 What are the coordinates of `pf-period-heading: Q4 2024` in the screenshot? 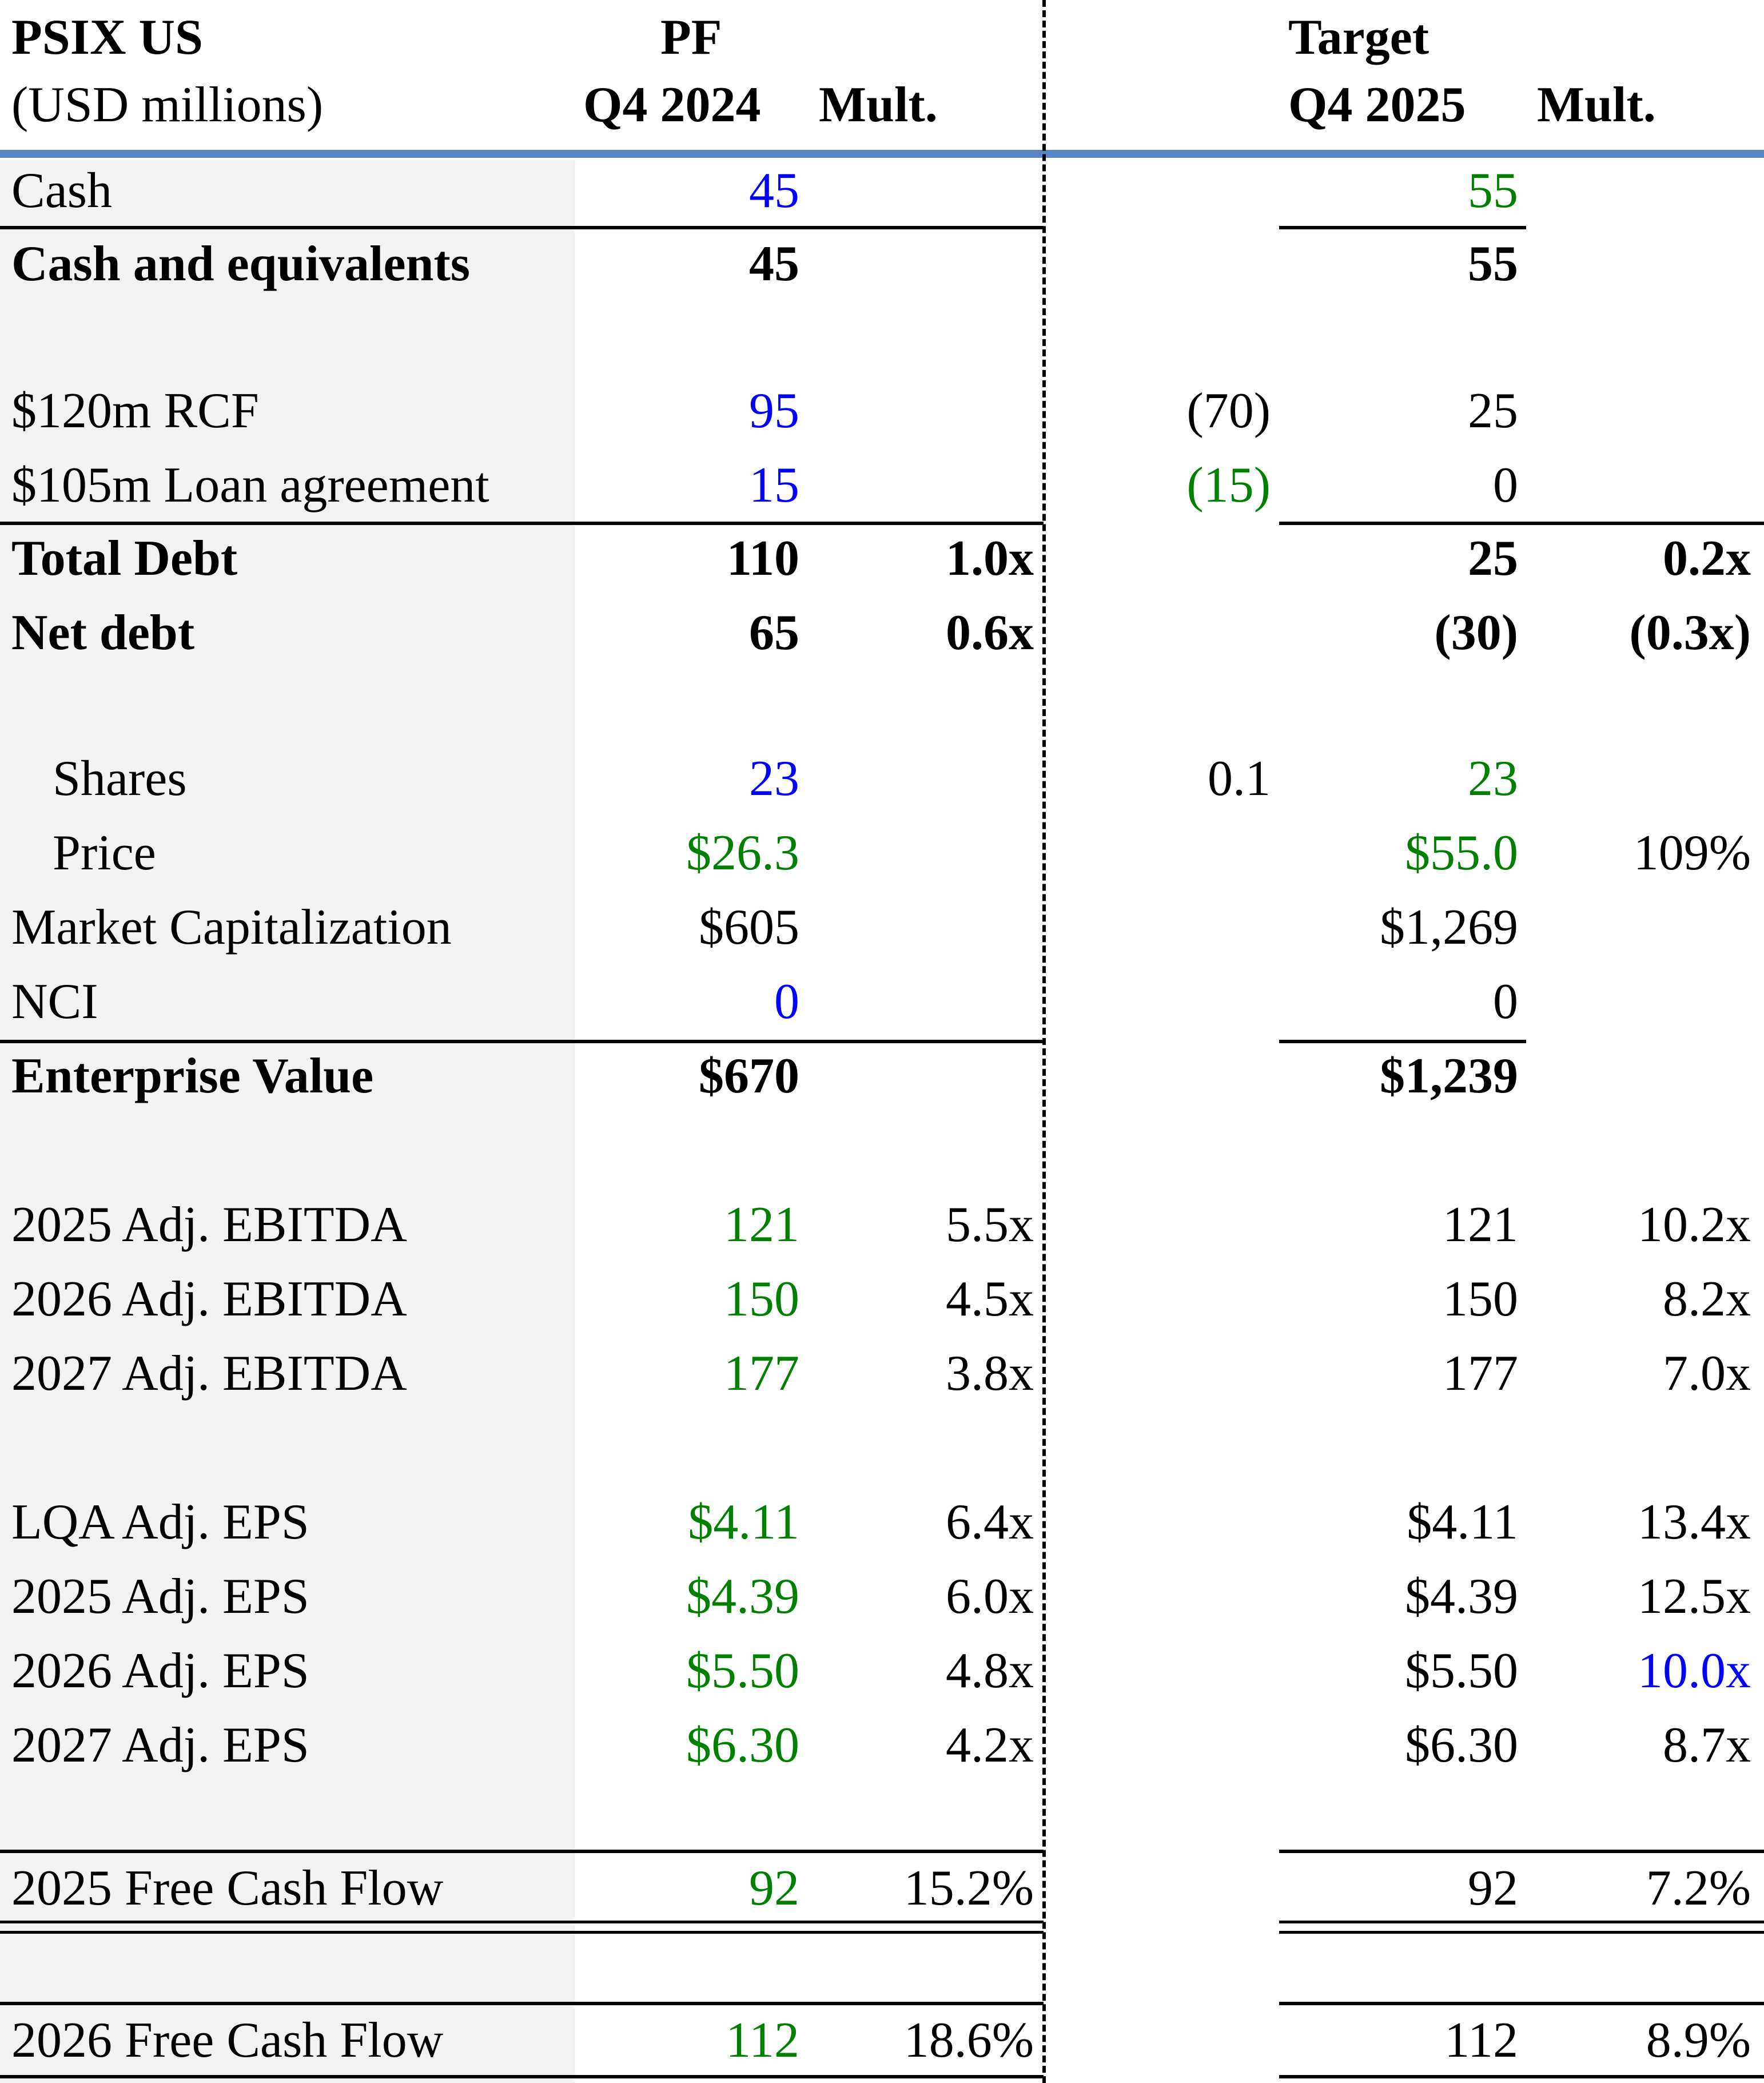 It's located at (672, 105).